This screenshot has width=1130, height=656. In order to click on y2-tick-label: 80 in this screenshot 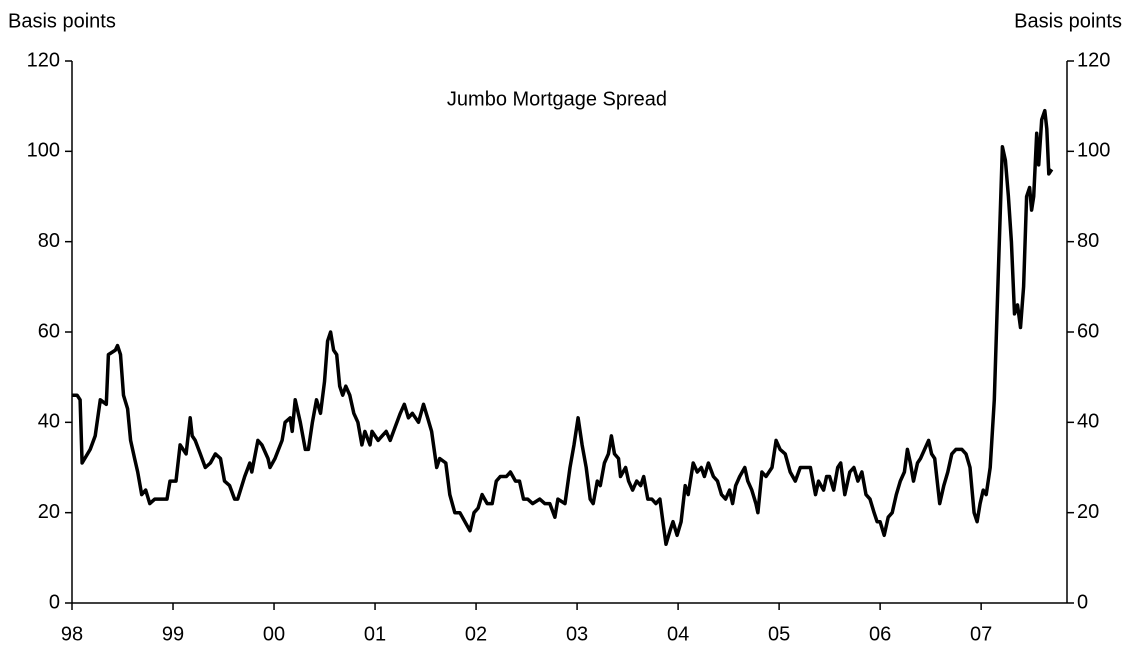, I will do `click(1088, 241)`.